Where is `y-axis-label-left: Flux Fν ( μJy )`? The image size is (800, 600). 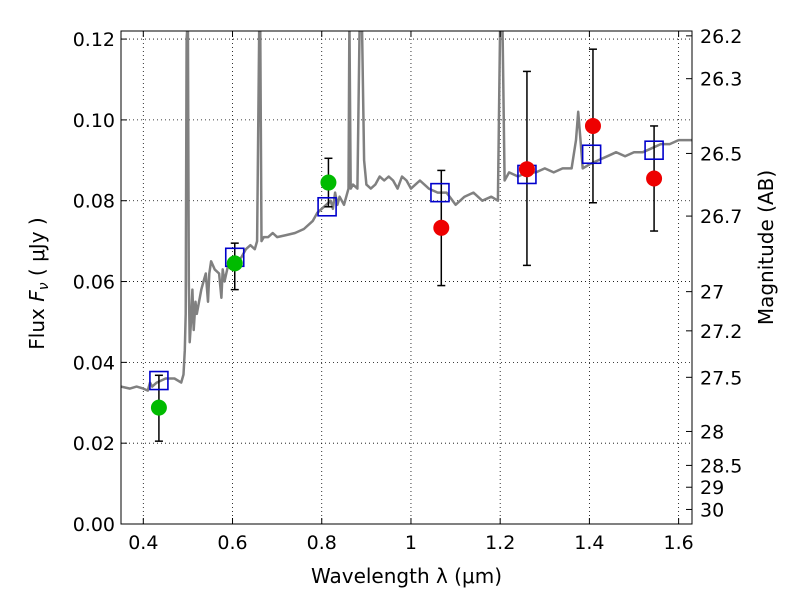 y-axis-label-left: Flux Fν ( μJy ) is located at coordinates (38, 283).